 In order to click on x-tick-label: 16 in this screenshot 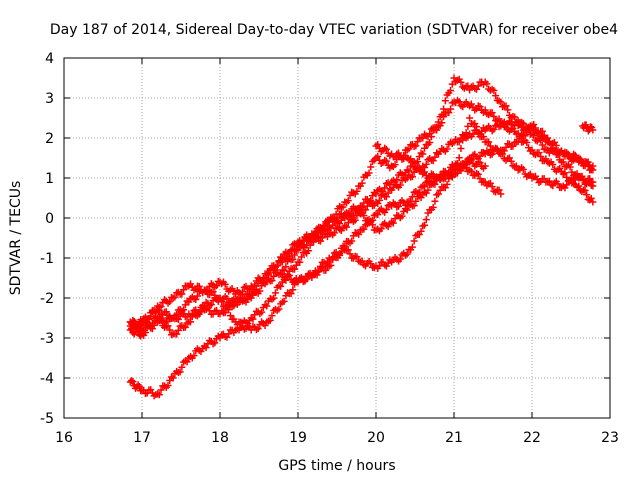, I will do `click(64, 438)`.